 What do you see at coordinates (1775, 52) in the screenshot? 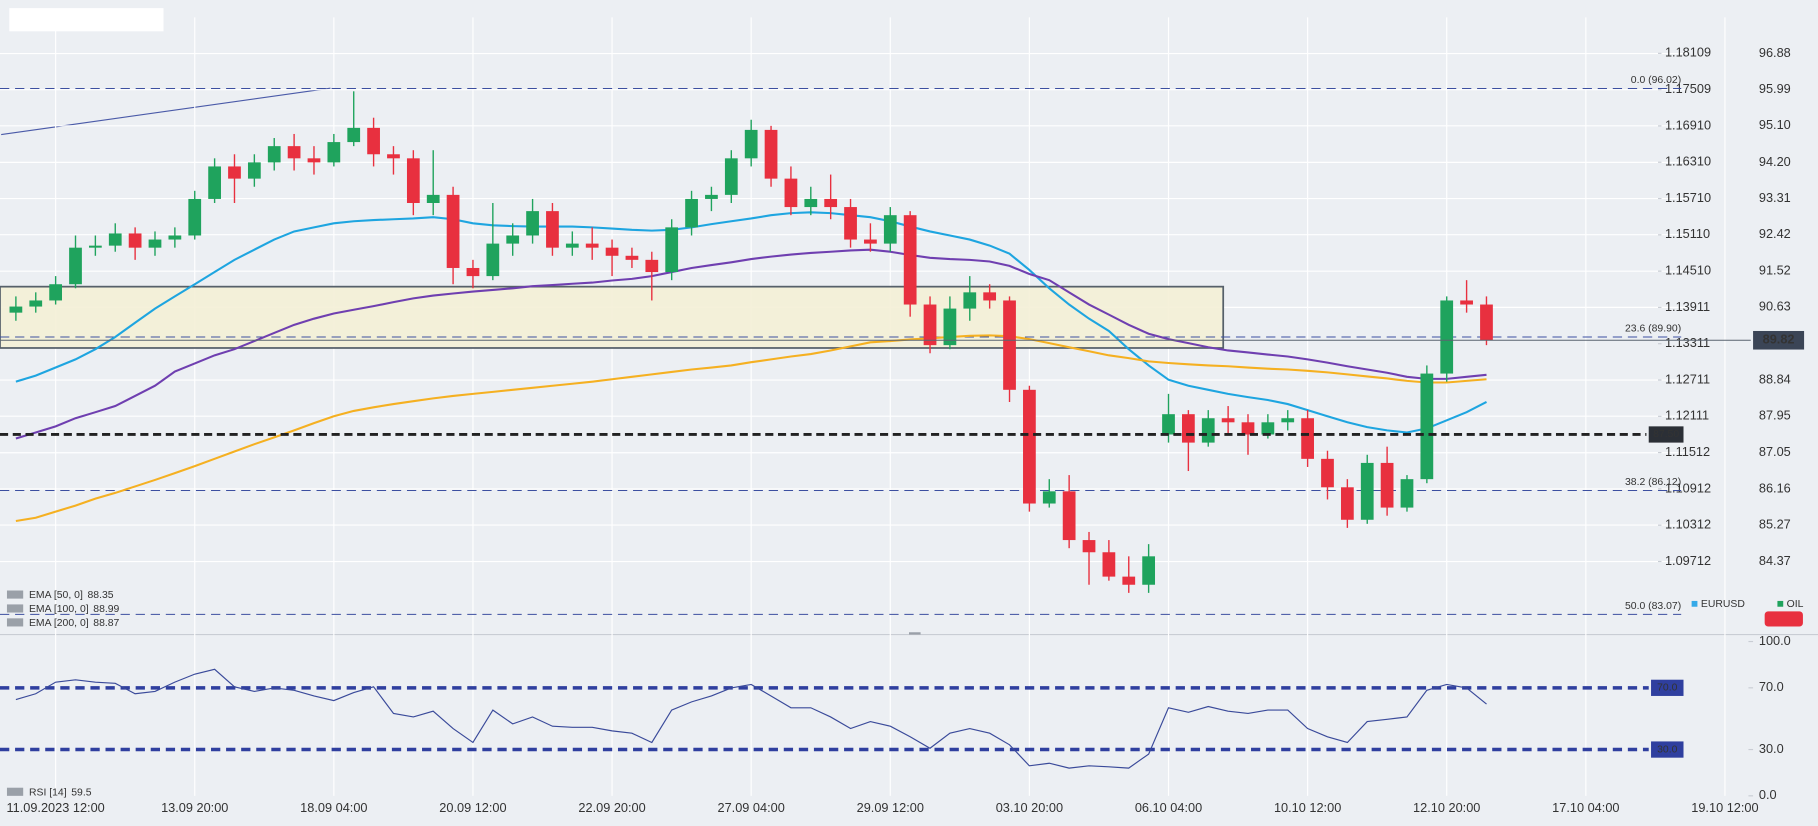
I see `y-tick-label: 96.88` at bounding box center [1775, 52].